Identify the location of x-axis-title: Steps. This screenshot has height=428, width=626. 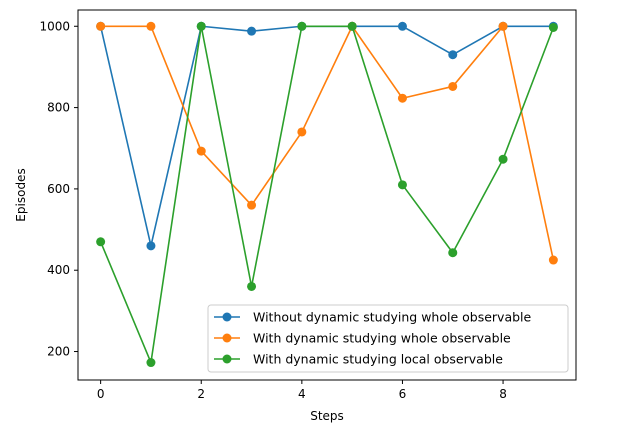
(327, 416).